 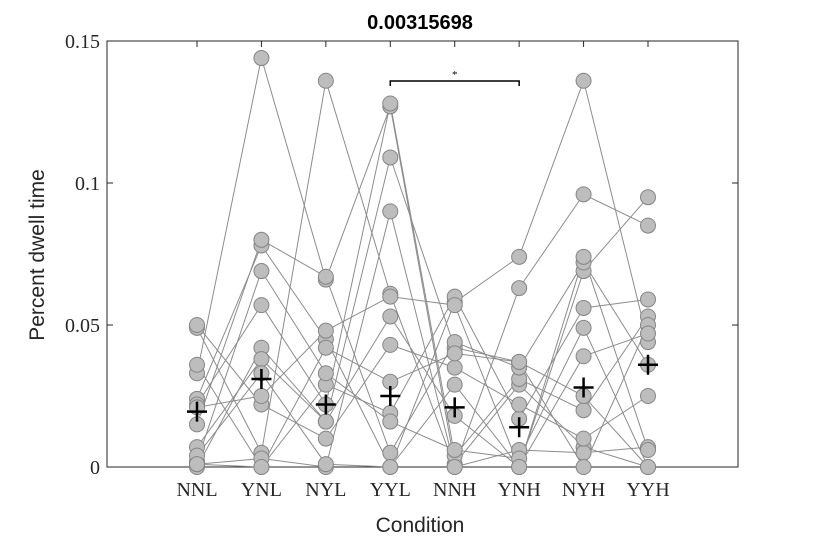 What do you see at coordinates (454, 490) in the screenshot?
I see `x-tick-label: NNH` at bounding box center [454, 490].